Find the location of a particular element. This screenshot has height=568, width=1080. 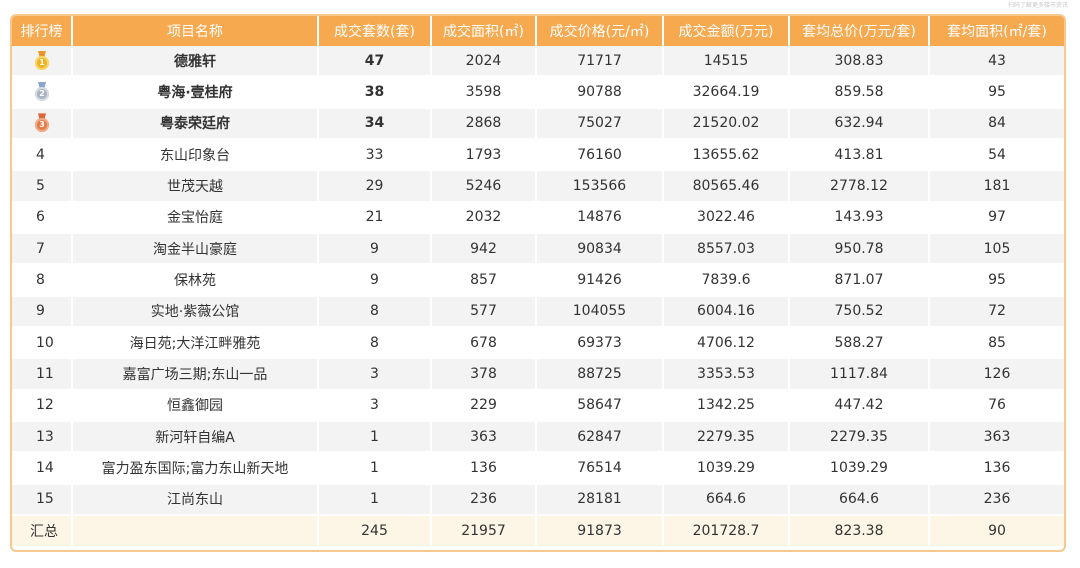

table-row: 10 海日苑;大洋江畔雅苑 8 678 69373 4706.12 588.27 85 is located at coordinates (538, 344).